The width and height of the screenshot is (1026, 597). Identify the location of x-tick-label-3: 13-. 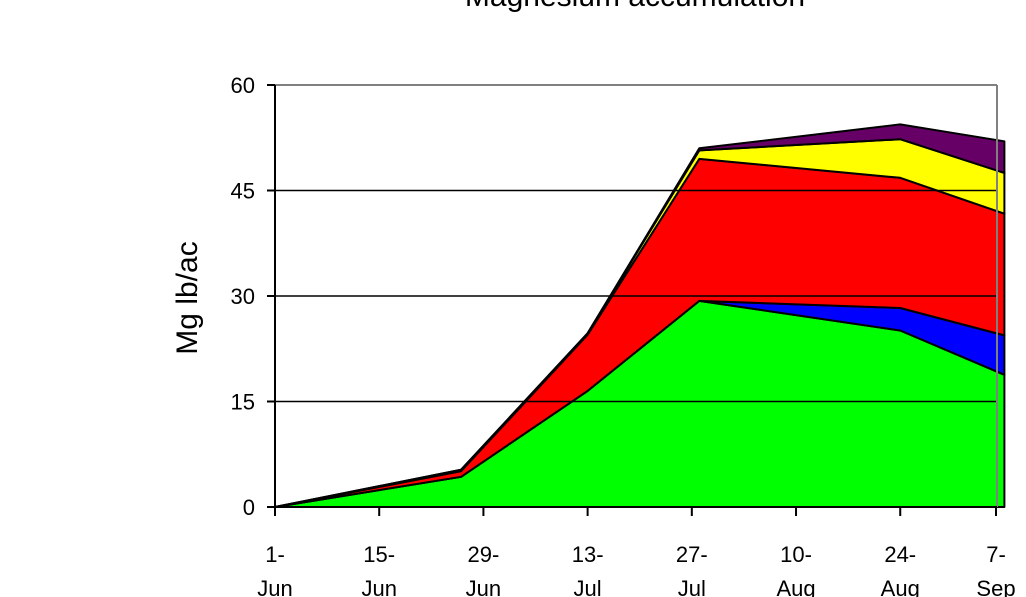
(588, 554).